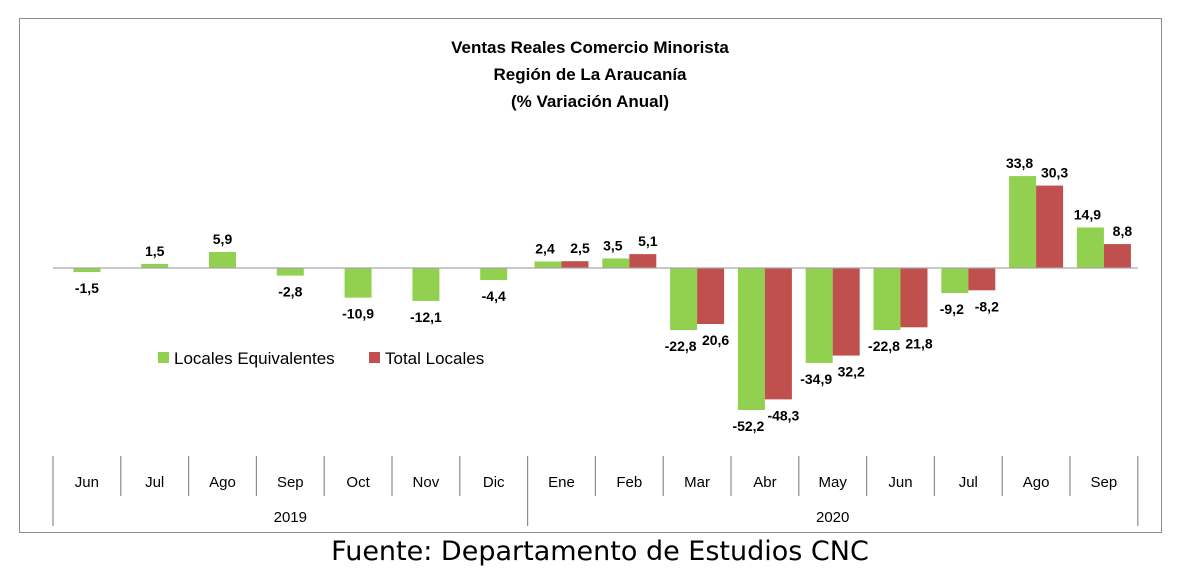  What do you see at coordinates (832, 517) in the screenshot?
I see `x-group-label: 2020` at bounding box center [832, 517].